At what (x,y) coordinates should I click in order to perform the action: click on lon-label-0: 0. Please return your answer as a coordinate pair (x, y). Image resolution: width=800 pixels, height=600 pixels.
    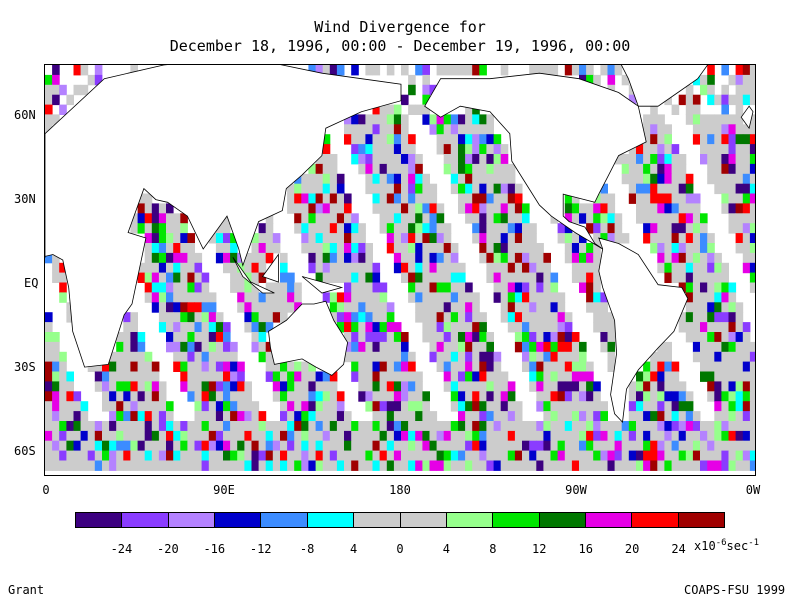
    Looking at the image, I should click on (46, 490).